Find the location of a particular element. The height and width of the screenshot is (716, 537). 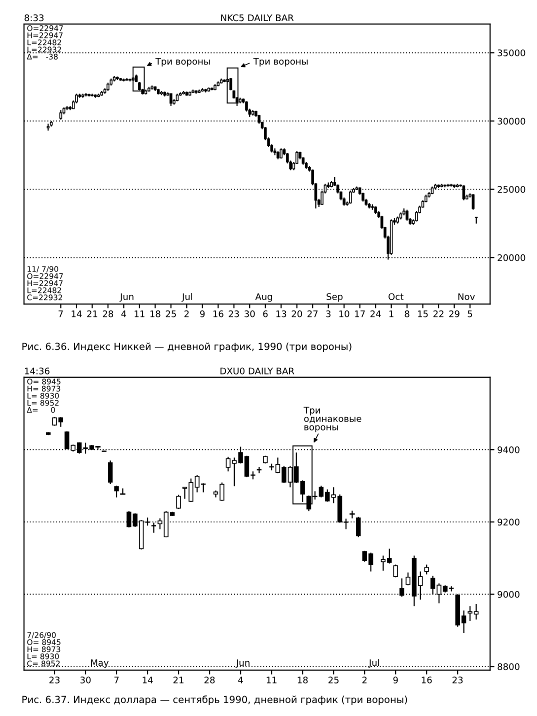

x-tick-label: 8 is located at coordinates (407, 314).